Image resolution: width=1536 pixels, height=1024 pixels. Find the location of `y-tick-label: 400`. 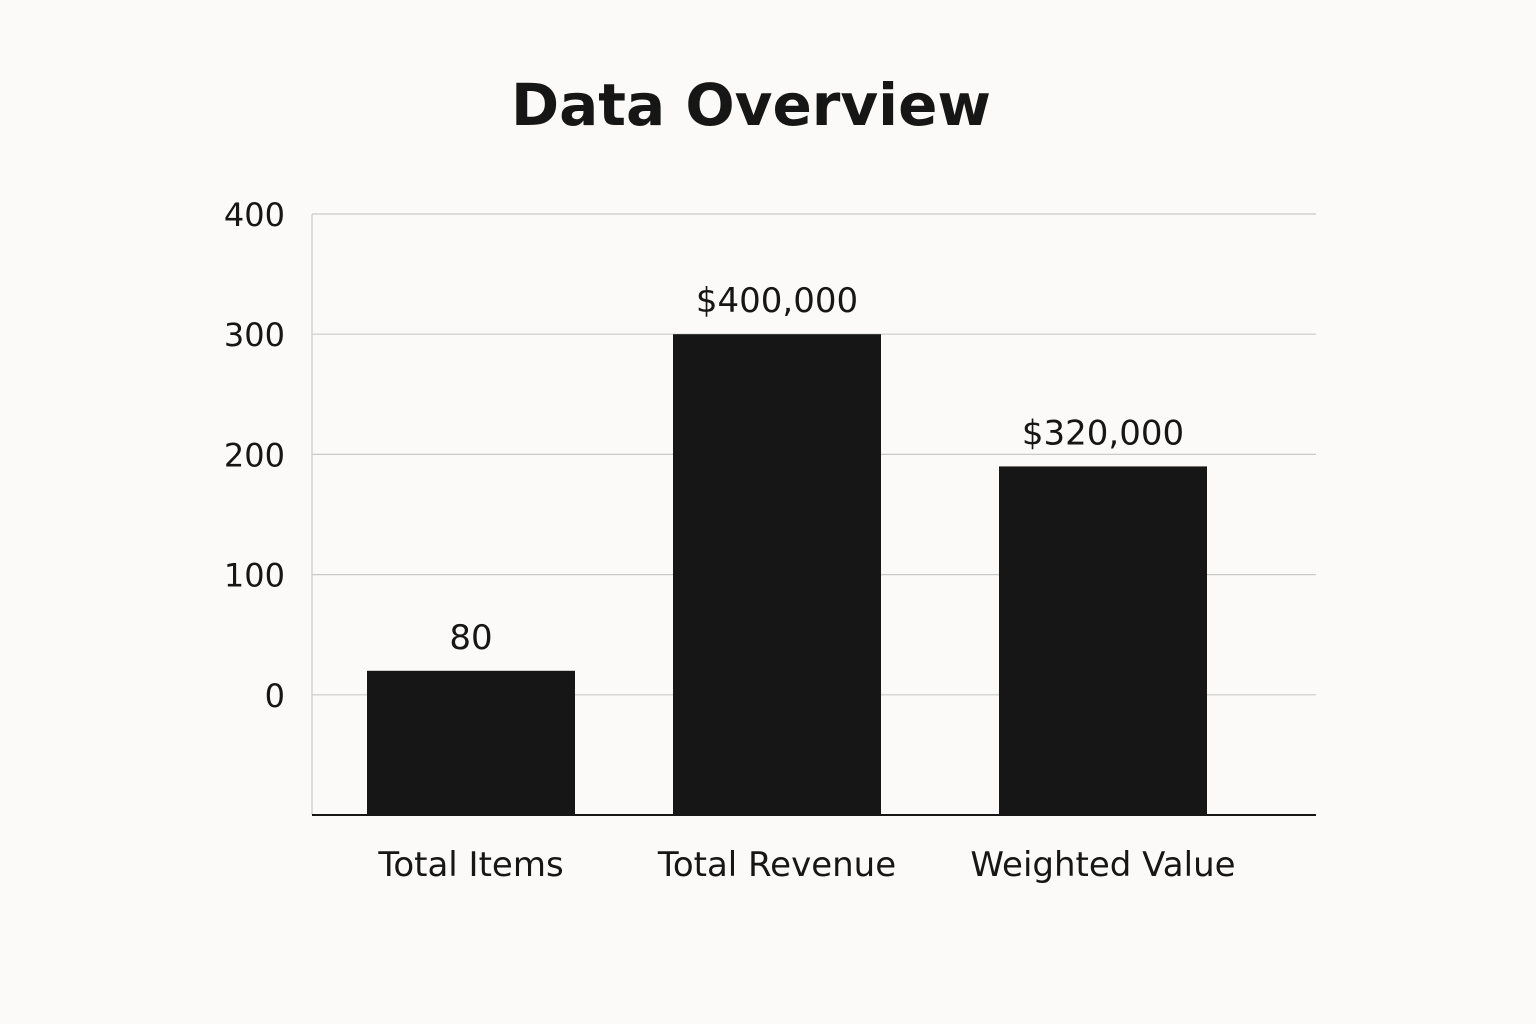

y-tick-label: 400 is located at coordinates (254, 215).